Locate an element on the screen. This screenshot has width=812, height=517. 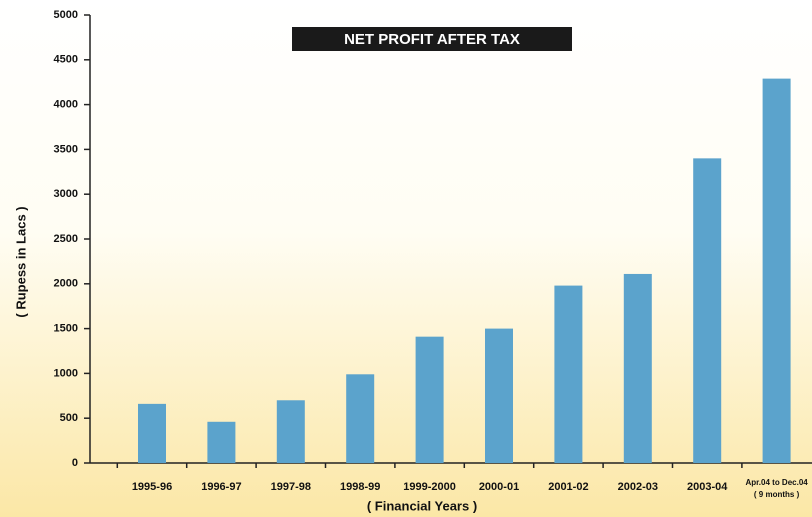
x-tick-label: 2001-02 is located at coordinates (568, 487).